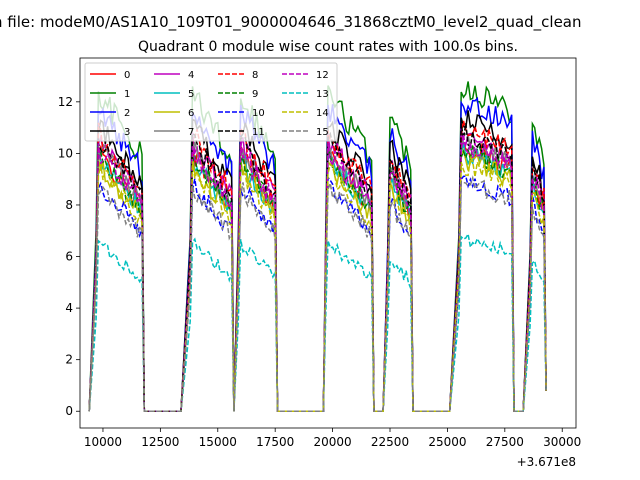 This screenshot has height=480, width=640. What do you see at coordinates (258, 113) in the screenshot?
I see `legend-label: 10` at bounding box center [258, 113].